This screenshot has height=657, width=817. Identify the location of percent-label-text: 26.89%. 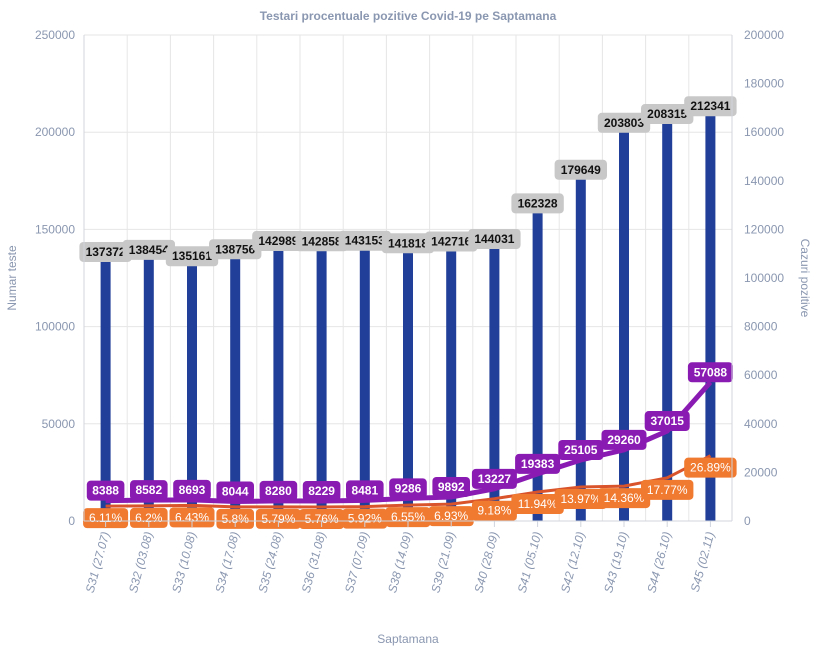
(710, 468).